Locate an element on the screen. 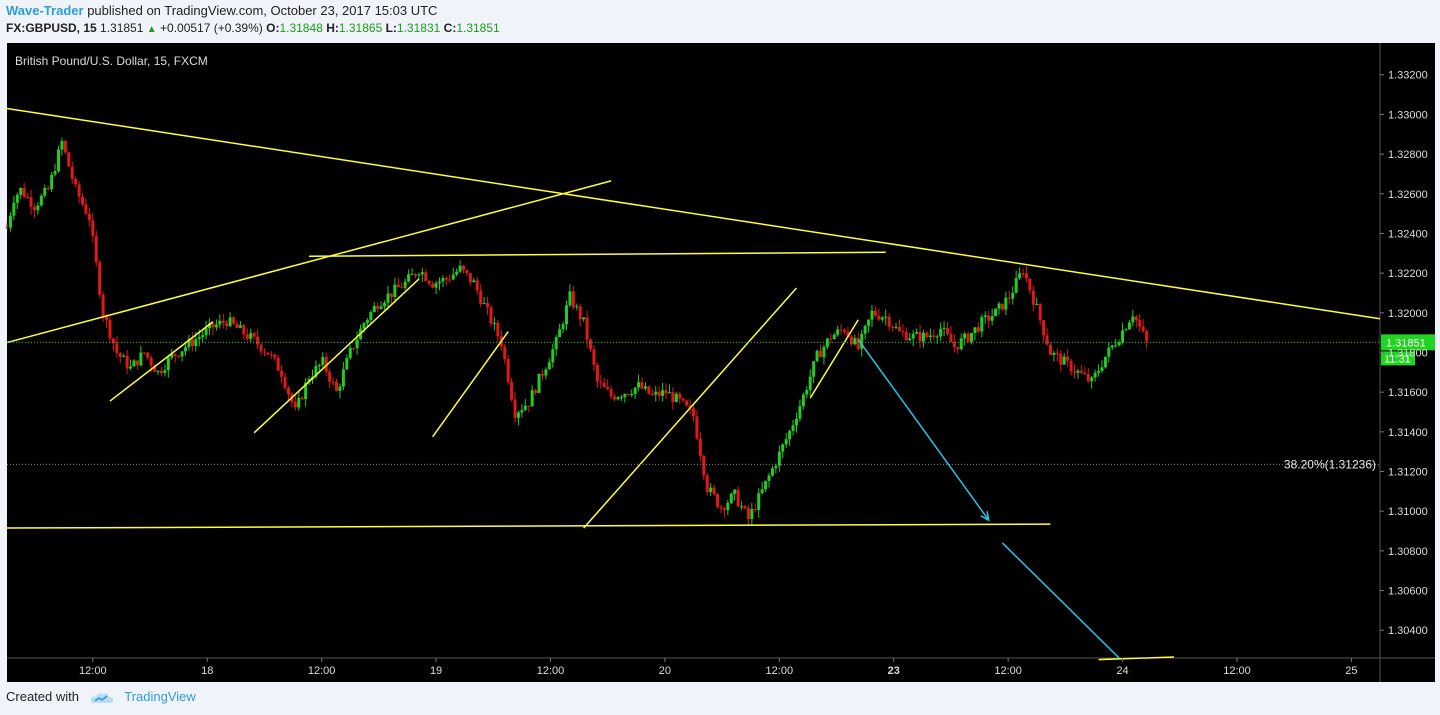 This screenshot has height=715, width=1440. y-tick-label: 1.32400 is located at coordinates (1408, 234).